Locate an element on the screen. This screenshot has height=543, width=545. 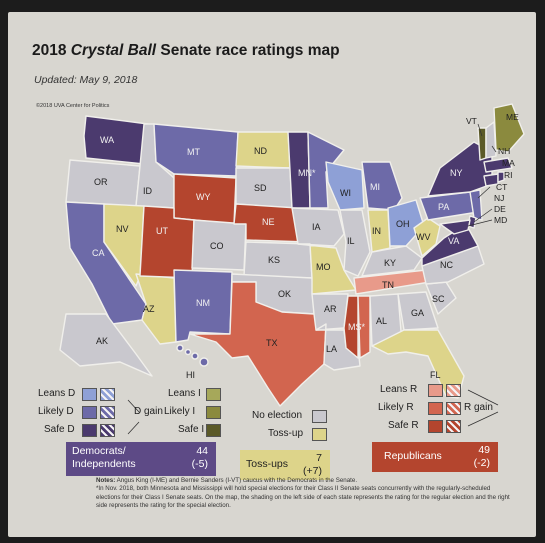
label-NV: NV is located at coordinates (122, 229).